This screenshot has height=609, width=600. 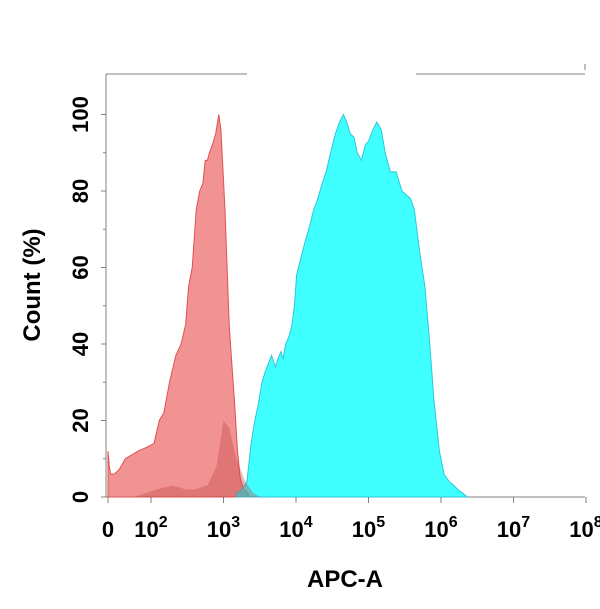 What do you see at coordinates (80, 191) in the screenshot?
I see `y-tick-label: 80` at bounding box center [80, 191].